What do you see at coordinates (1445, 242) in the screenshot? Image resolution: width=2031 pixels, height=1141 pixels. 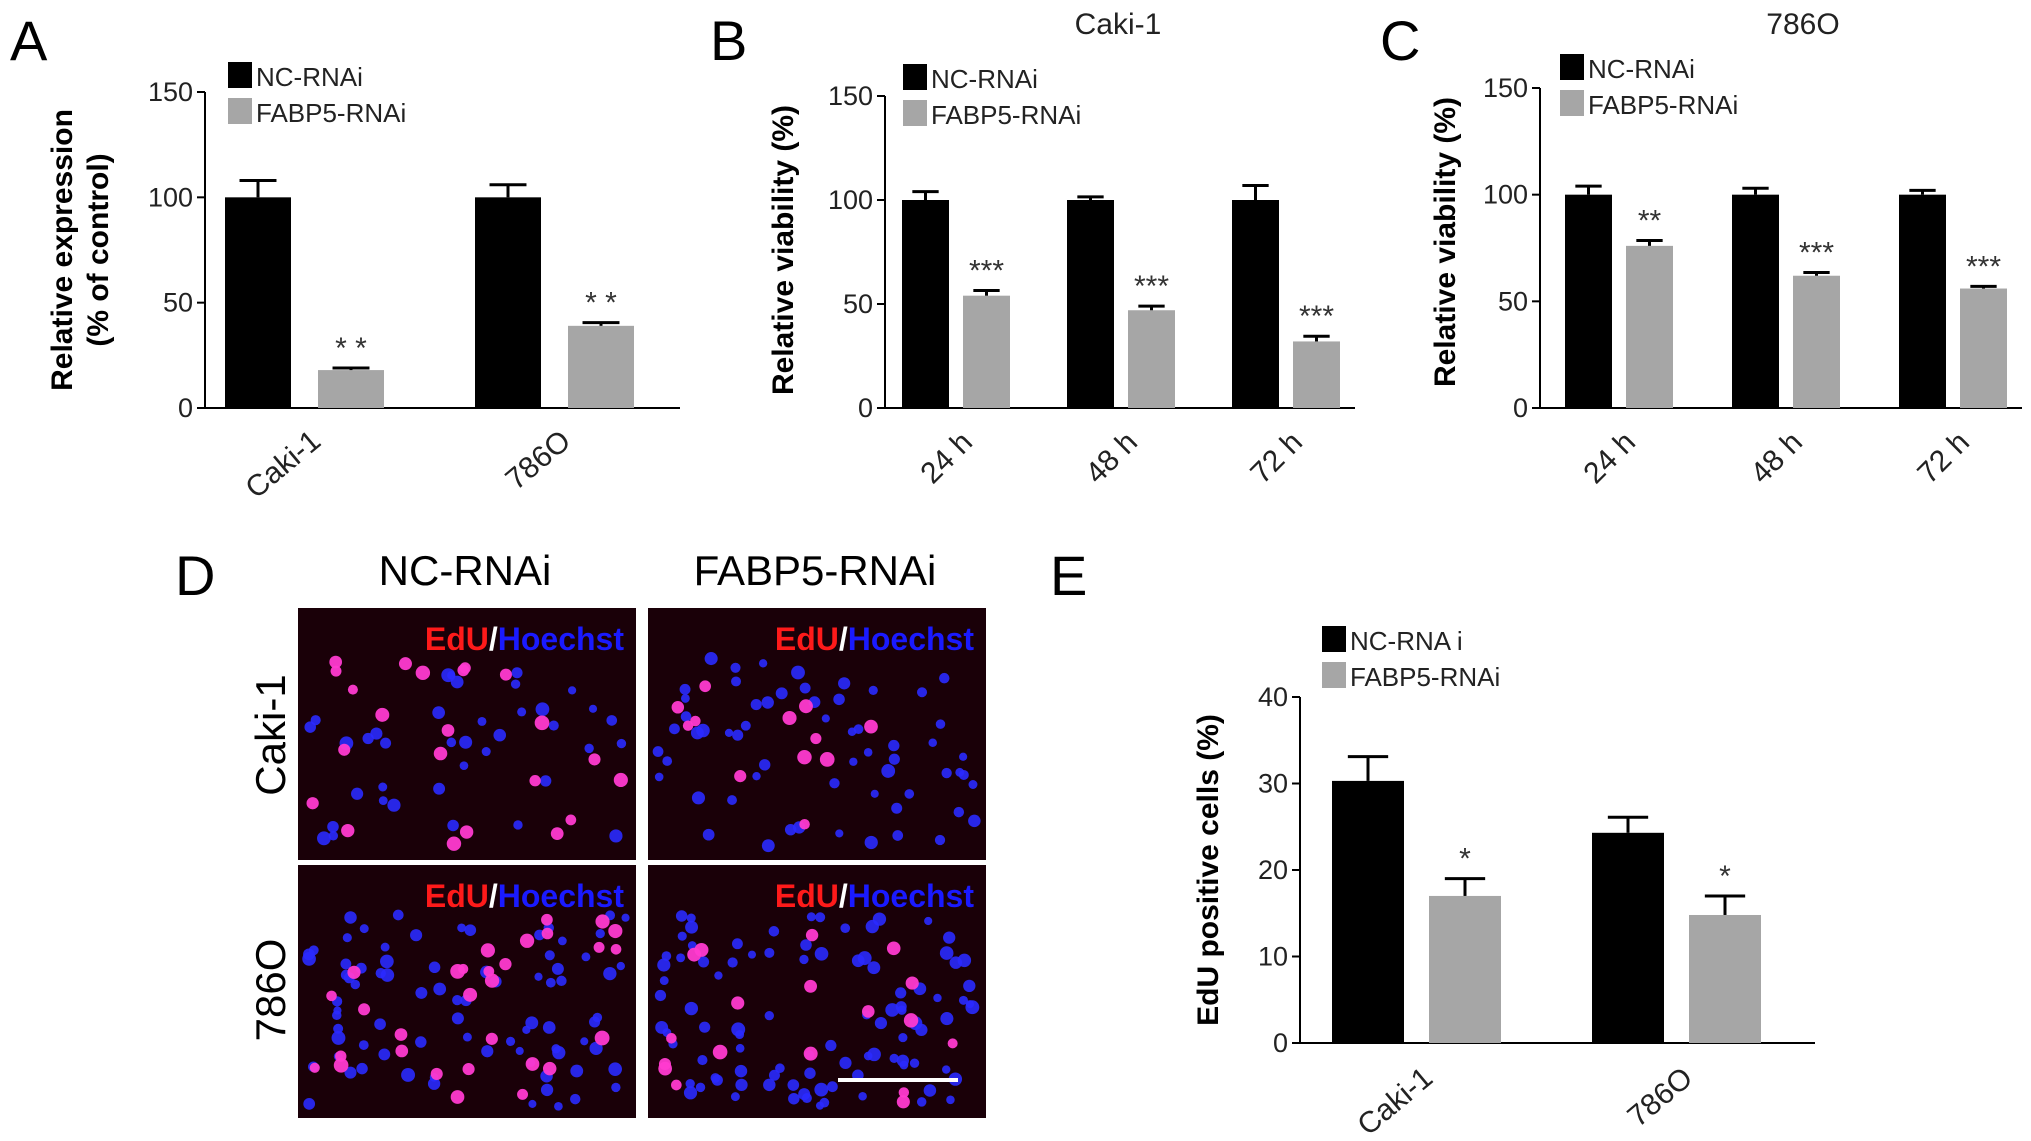 I see `y-axis-title: Relative viability (%)` at bounding box center [1445, 242].